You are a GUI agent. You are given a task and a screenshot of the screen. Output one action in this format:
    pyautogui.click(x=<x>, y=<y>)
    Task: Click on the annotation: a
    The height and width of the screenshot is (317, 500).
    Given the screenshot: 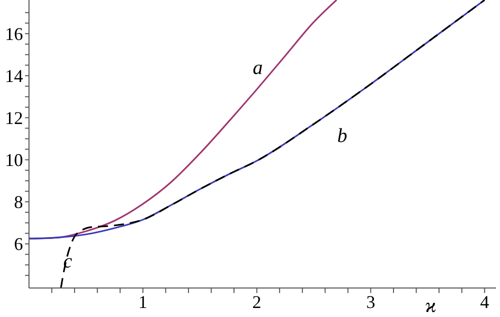 What is the action you would take?
    pyautogui.click(x=257, y=67)
    